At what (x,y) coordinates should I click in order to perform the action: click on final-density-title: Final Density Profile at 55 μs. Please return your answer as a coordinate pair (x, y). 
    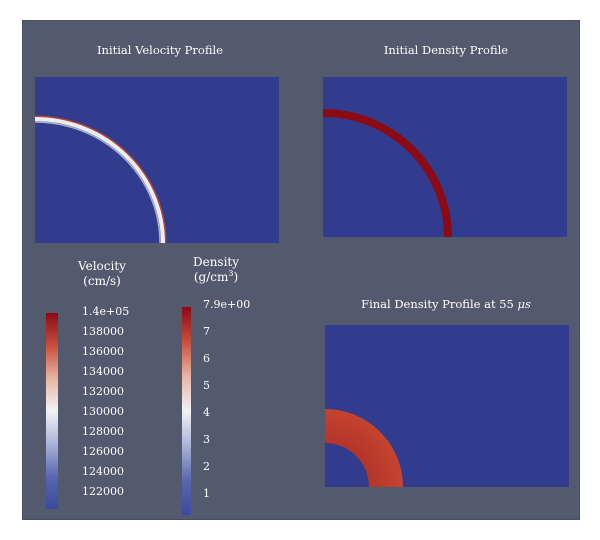
    Looking at the image, I should click on (446, 304).